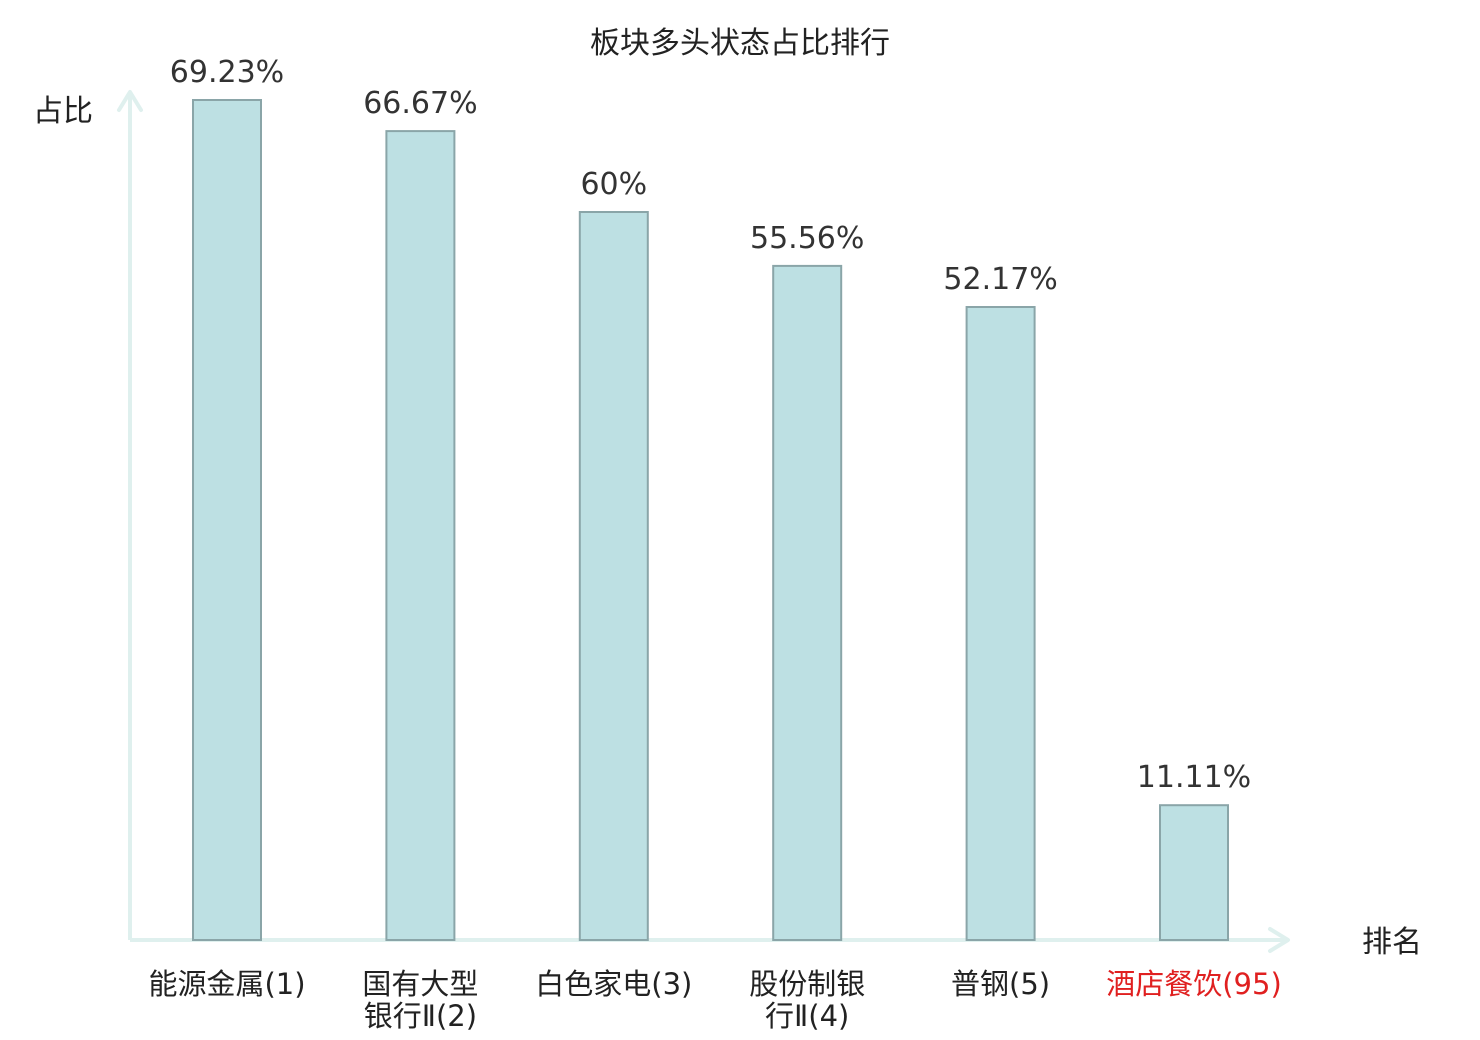 Image resolution: width=1480 pixels, height=1040 pixels. I want to click on category-label-1: 能源金属(1), so click(226, 984).